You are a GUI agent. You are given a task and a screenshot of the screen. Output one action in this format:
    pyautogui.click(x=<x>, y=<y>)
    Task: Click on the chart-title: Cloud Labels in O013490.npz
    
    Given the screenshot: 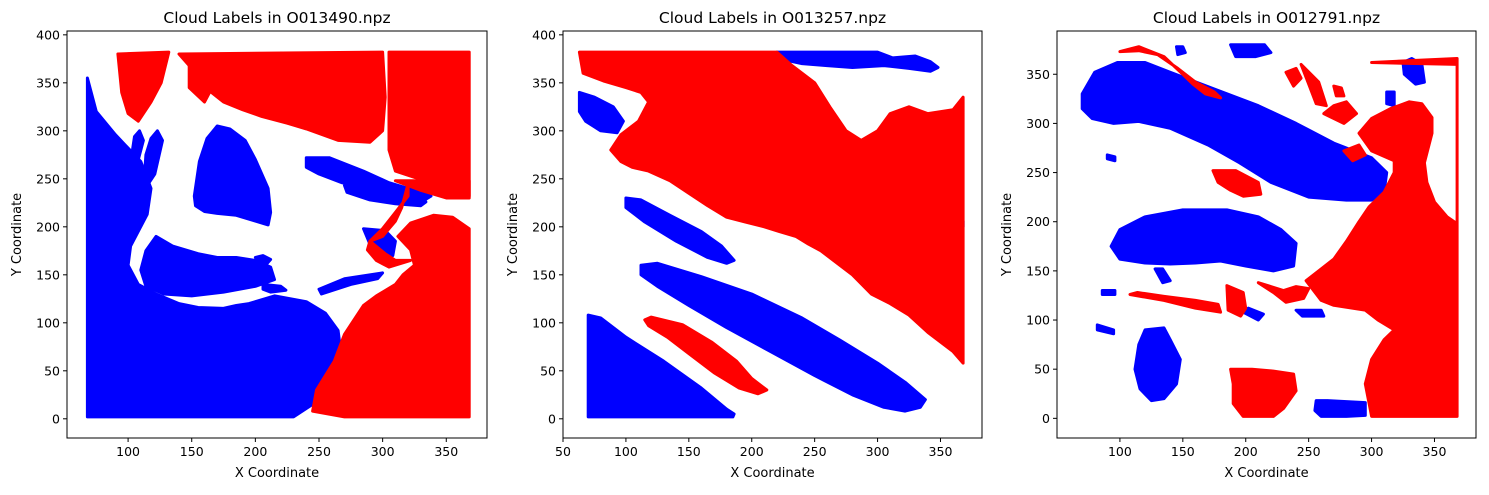 What is the action you would take?
    pyautogui.click(x=276, y=18)
    